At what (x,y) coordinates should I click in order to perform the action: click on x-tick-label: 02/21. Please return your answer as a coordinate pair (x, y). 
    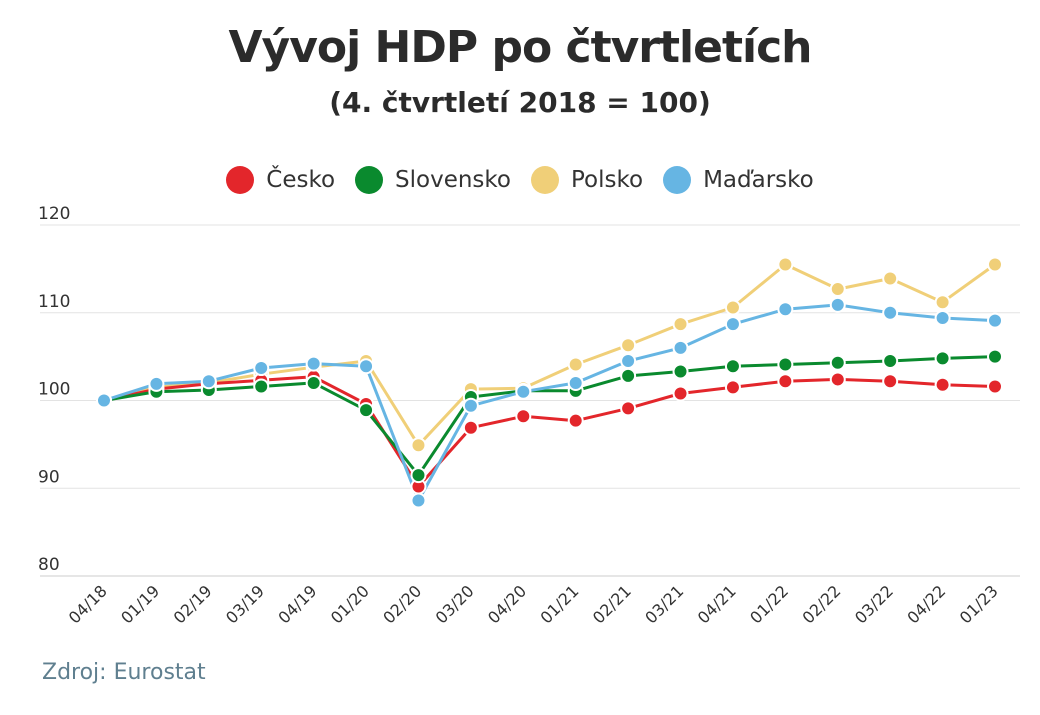
    Looking at the image, I should click on (612, 604).